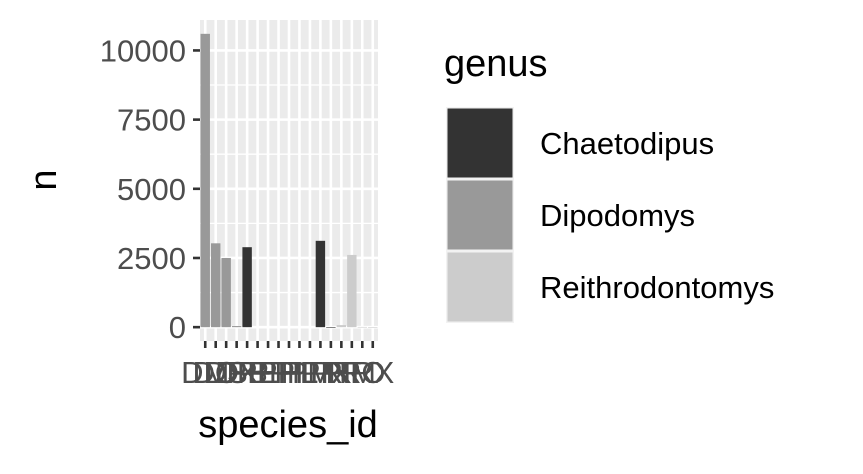 Image resolution: width=863 pixels, height=474 pixels. I want to click on x-tick-label: DX, so click(236, 372).